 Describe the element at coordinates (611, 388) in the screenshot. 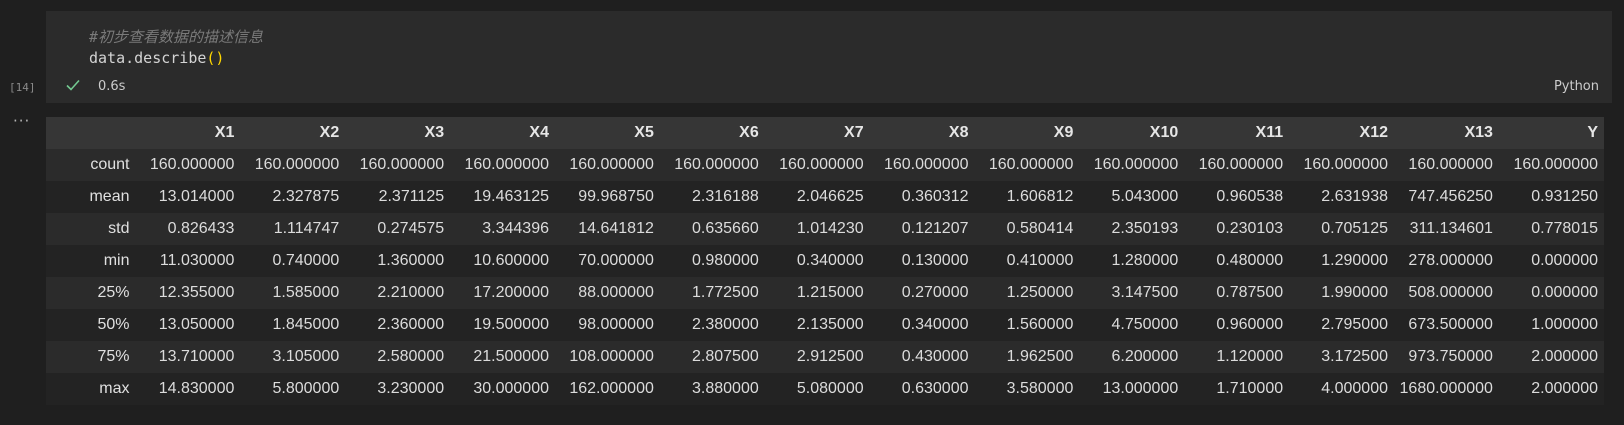

I see `table-cell: 162.000000` at that location.